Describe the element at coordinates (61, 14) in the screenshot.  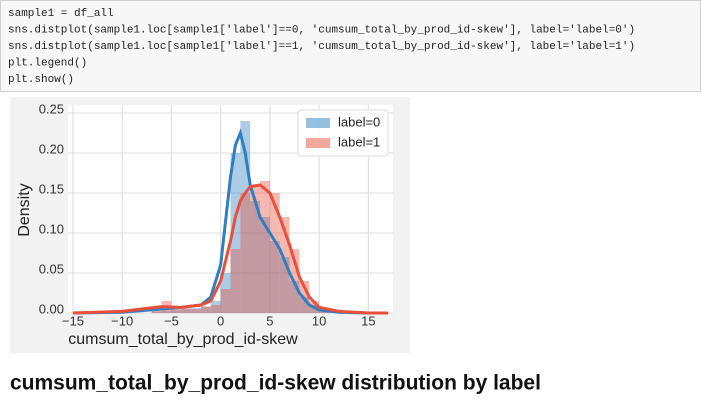
I see `code-line: sample1 = df_all` at that location.